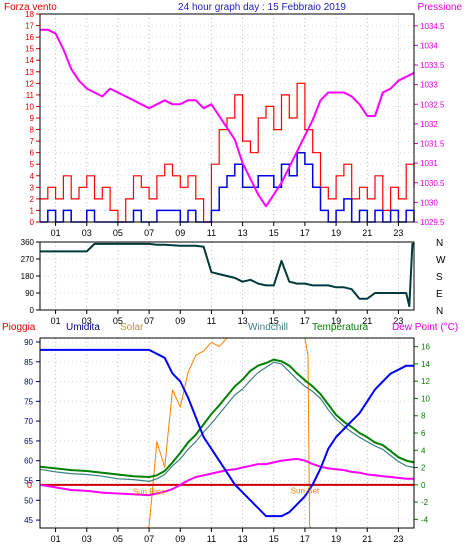 Image resolution: width=466 pixels, height=555 pixels. I want to click on temperature-ytick-label: 0, so click(423, 485).